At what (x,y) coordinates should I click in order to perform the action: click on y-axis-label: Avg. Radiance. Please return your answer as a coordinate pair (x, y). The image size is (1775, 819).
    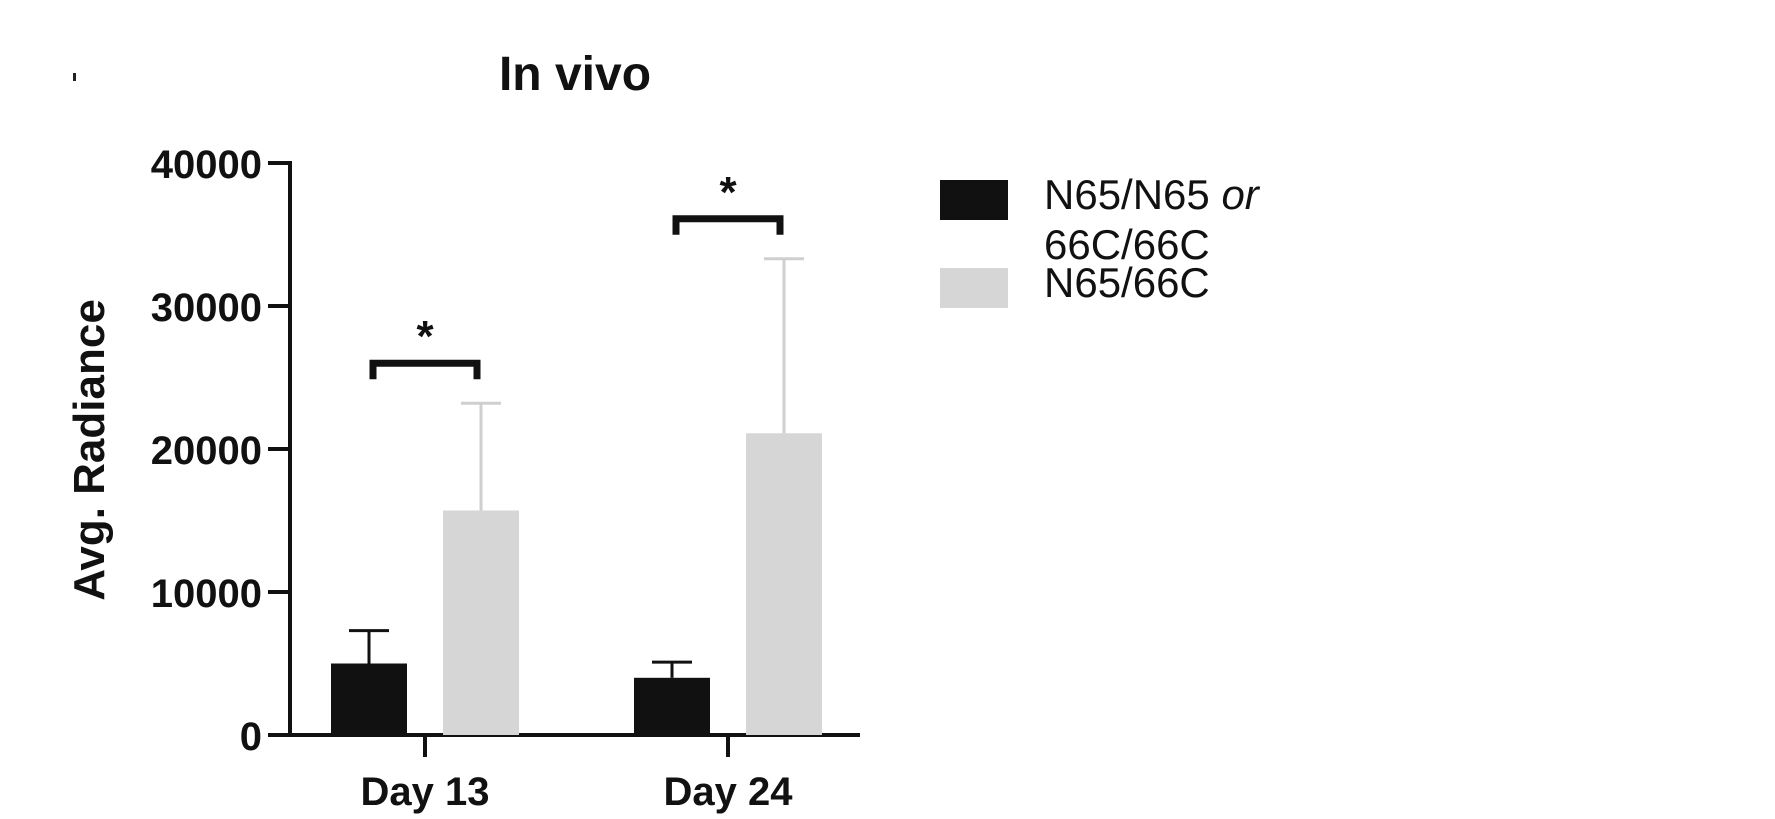
    Looking at the image, I should click on (89, 450).